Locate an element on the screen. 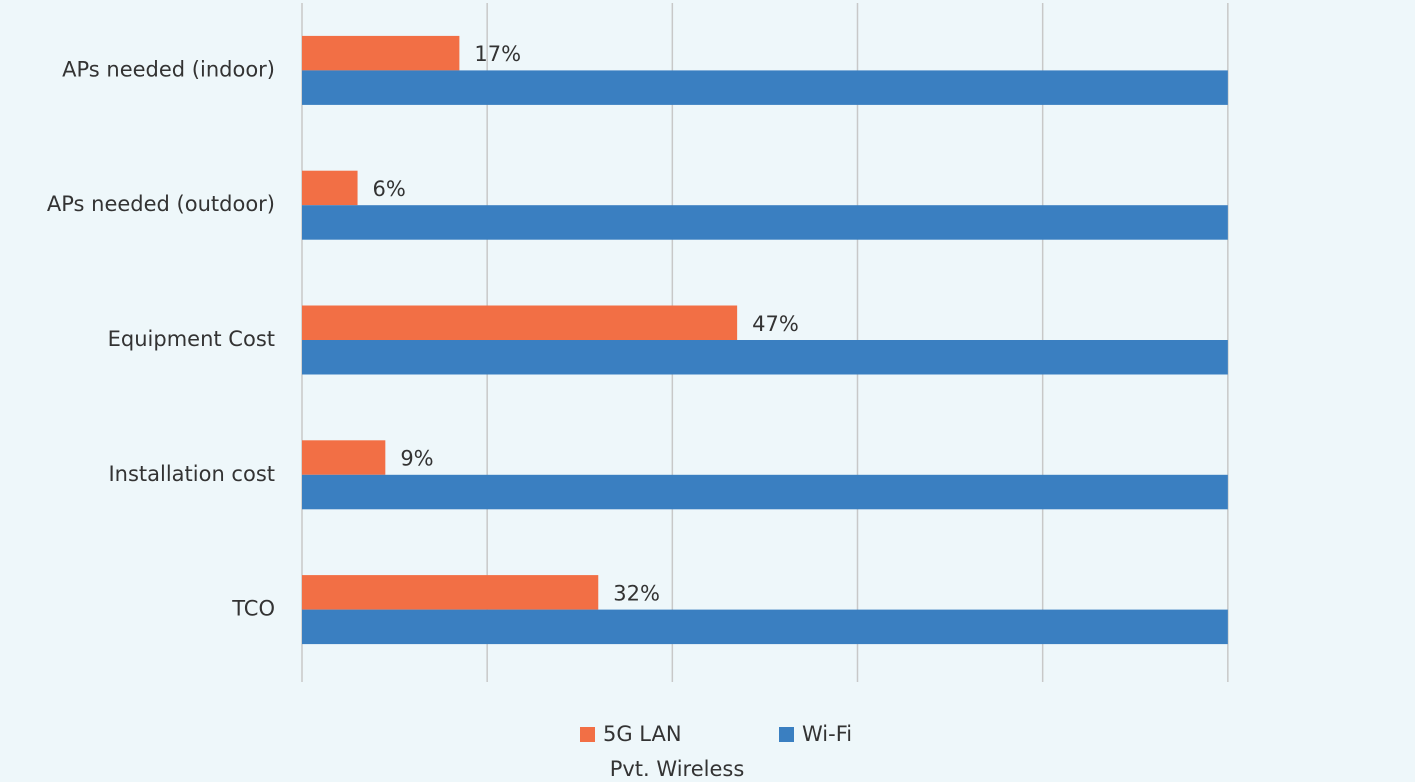  x-axis-label: Pvt. Wireless is located at coordinates (677, 769).